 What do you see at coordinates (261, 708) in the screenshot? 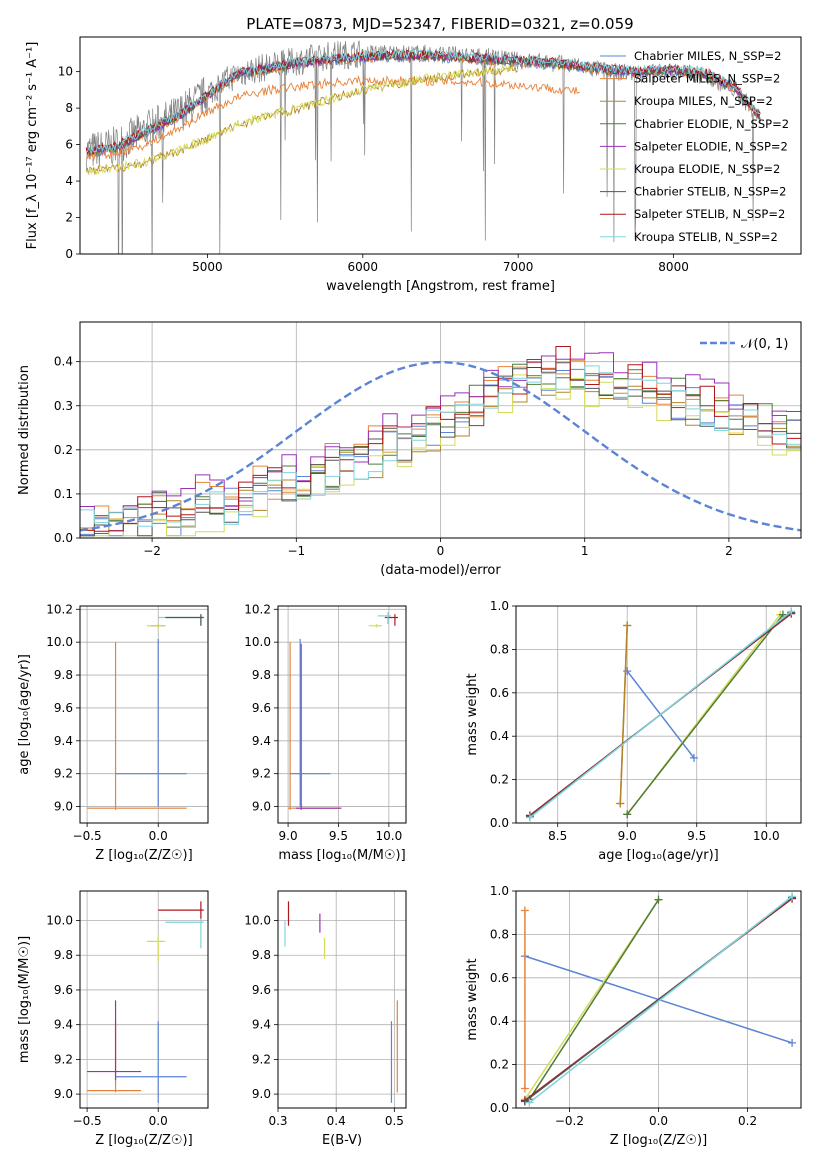
I see `age_vs_mass-ytick-label: 9.6` at bounding box center [261, 708].